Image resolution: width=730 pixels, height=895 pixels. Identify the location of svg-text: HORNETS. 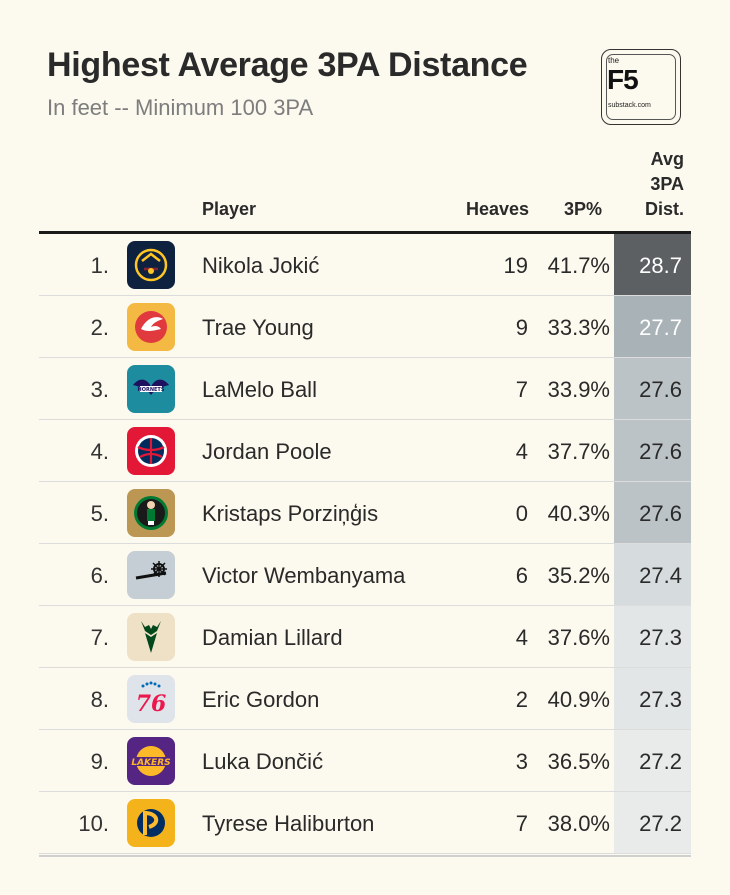
(151, 390).